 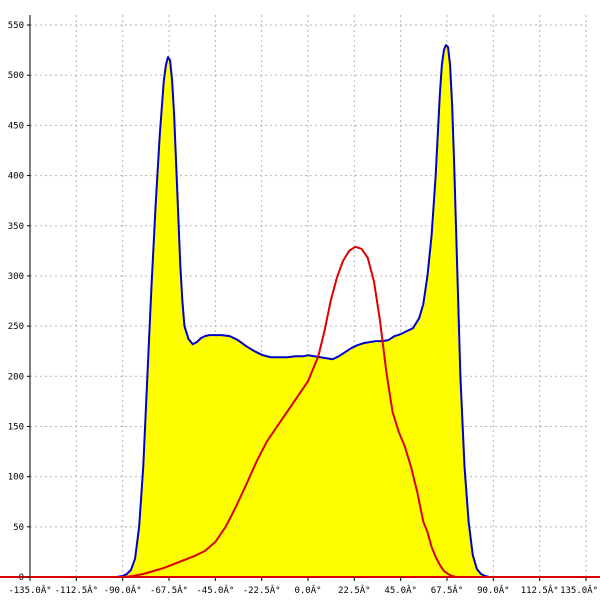 What do you see at coordinates (447, 590) in the screenshot?
I see `x-tick-label: 67.5Â°` at bounding box center [447, 590].